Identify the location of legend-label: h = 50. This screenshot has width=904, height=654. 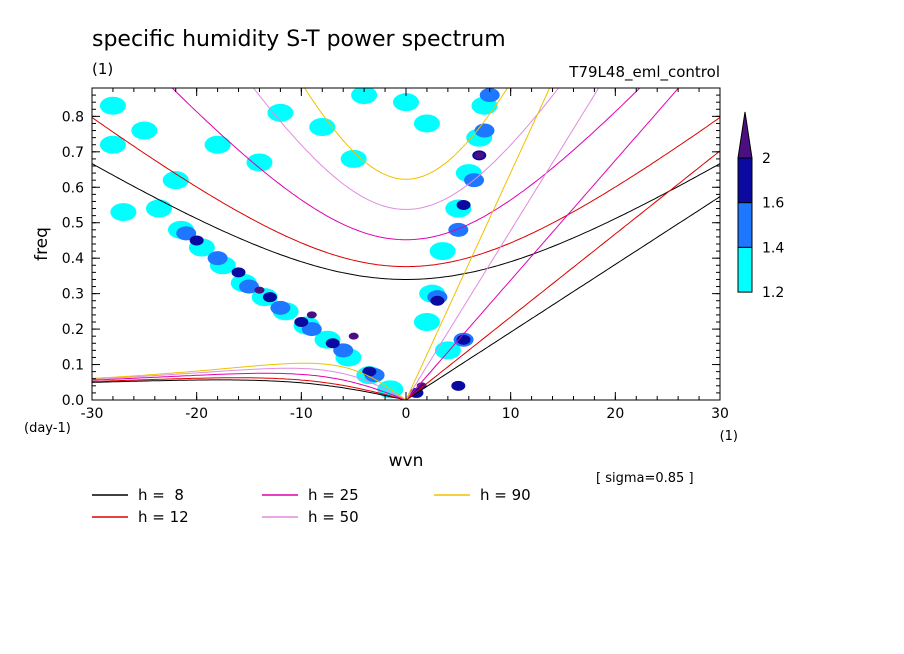
(333, 517).